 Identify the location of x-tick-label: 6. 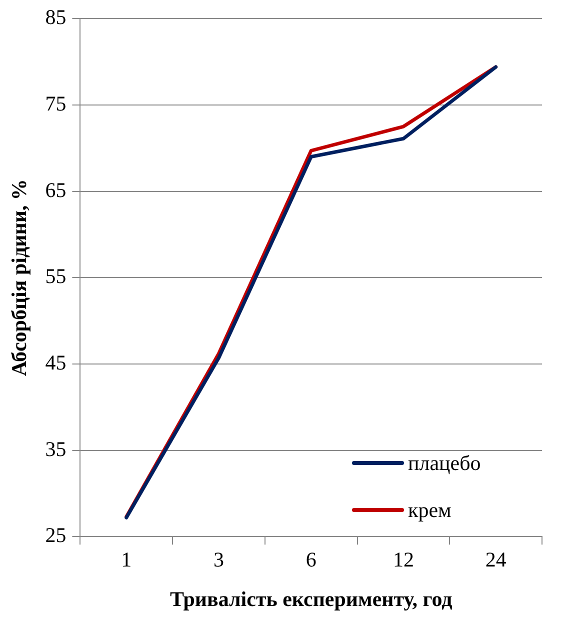
(311, 560).